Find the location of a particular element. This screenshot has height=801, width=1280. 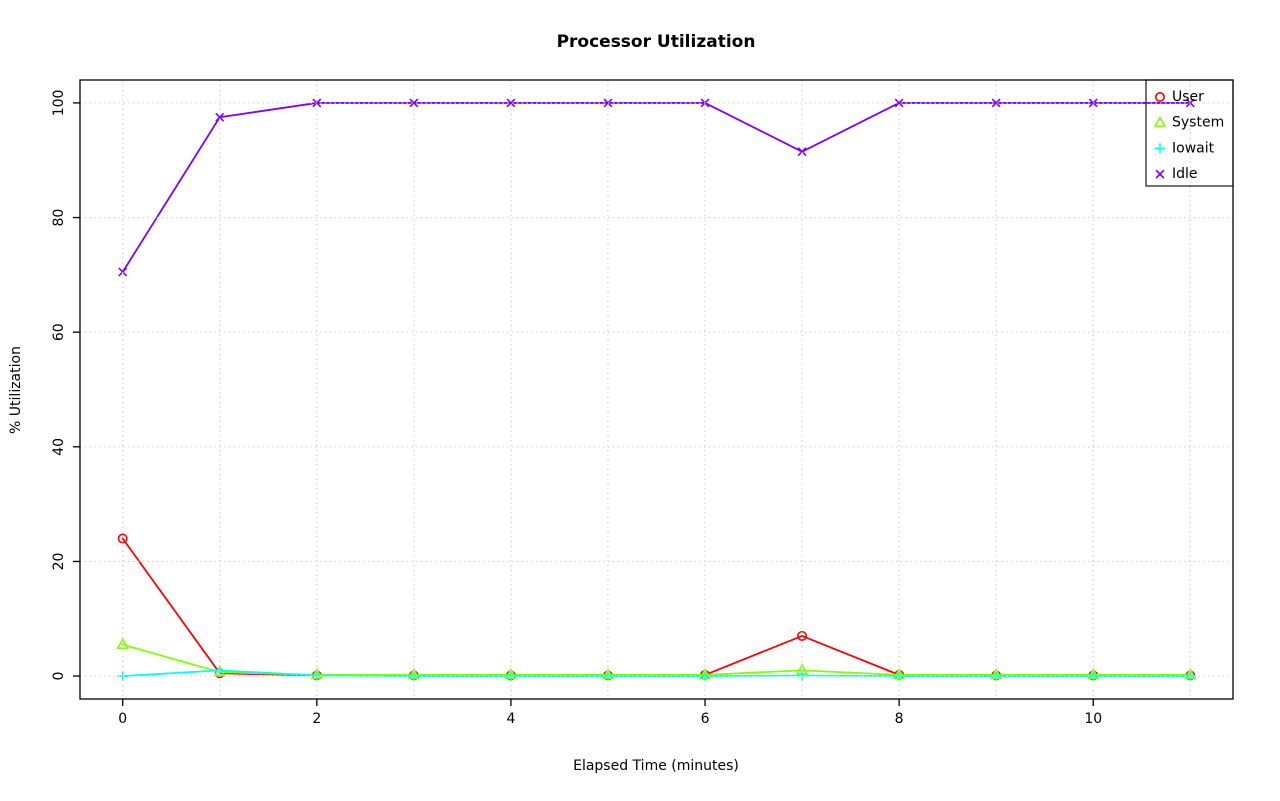

legend-label: System is located at coordinates (1198, 123).